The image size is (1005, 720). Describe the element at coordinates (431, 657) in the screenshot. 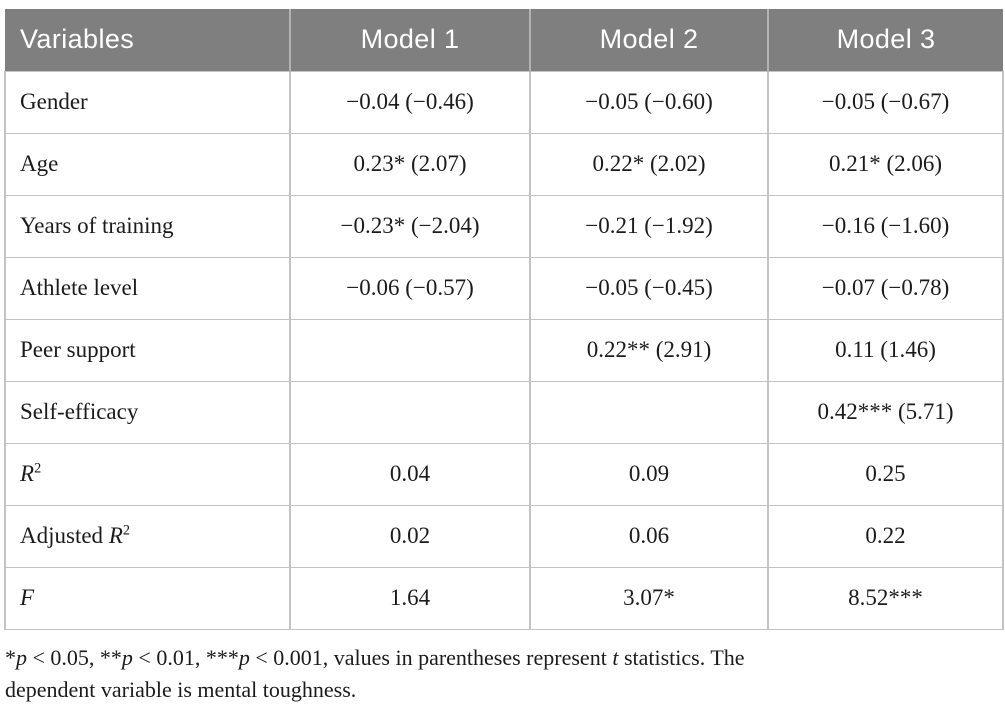

I see `footnote-text-segment: < 0.001, values in parentheses represent` at that location.